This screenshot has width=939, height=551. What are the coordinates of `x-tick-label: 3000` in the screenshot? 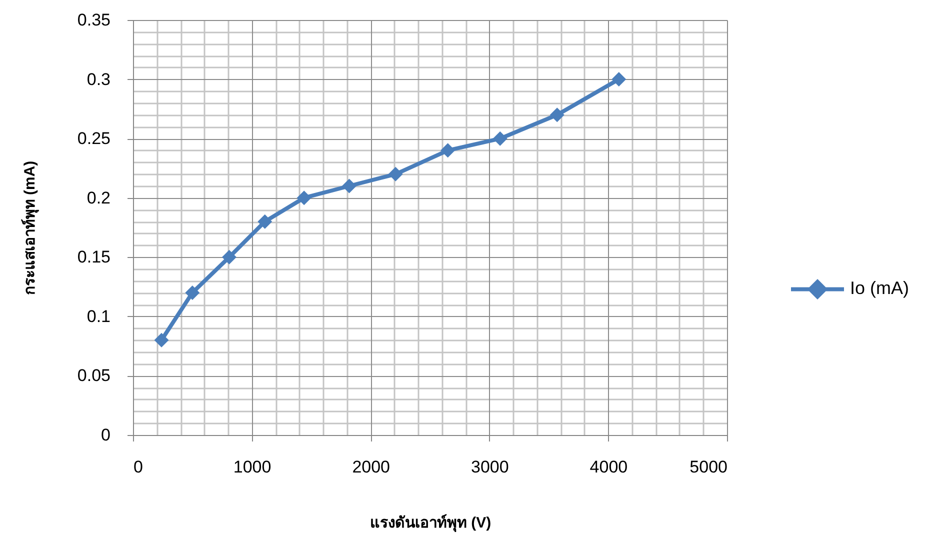 It's located at (489, 467).